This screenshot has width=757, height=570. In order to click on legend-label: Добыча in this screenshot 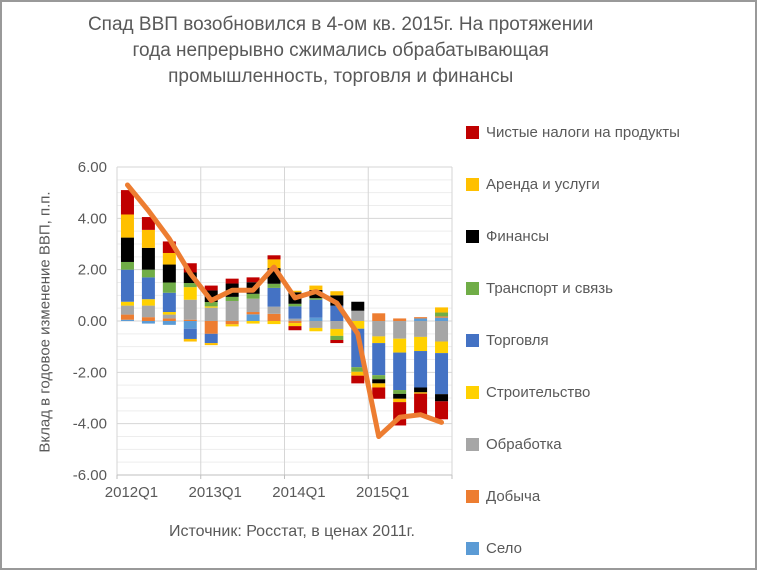, I will do `click(513, 496)`.